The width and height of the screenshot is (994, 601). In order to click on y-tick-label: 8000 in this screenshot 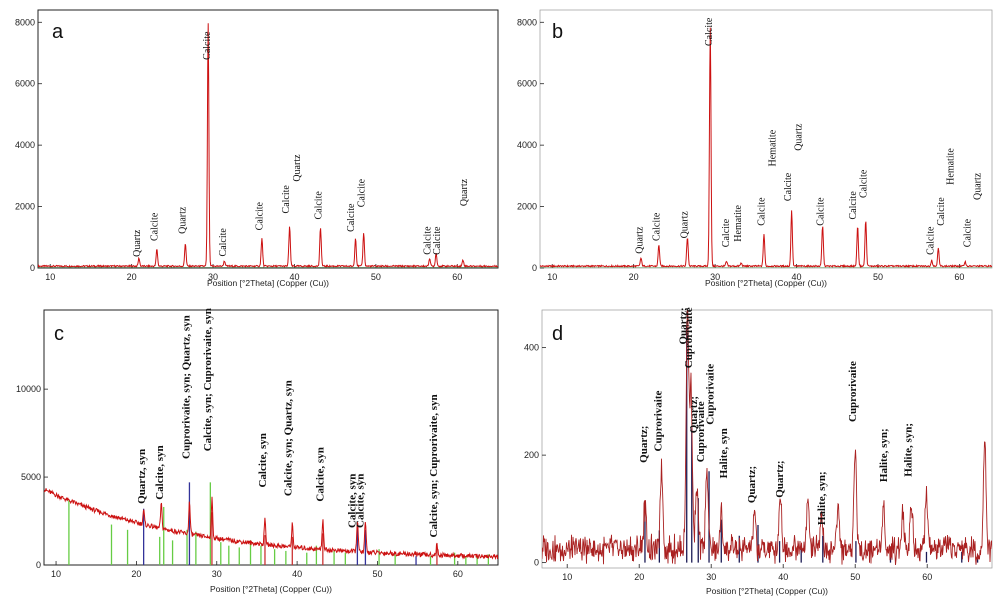, I will do `click(25, 22)`.